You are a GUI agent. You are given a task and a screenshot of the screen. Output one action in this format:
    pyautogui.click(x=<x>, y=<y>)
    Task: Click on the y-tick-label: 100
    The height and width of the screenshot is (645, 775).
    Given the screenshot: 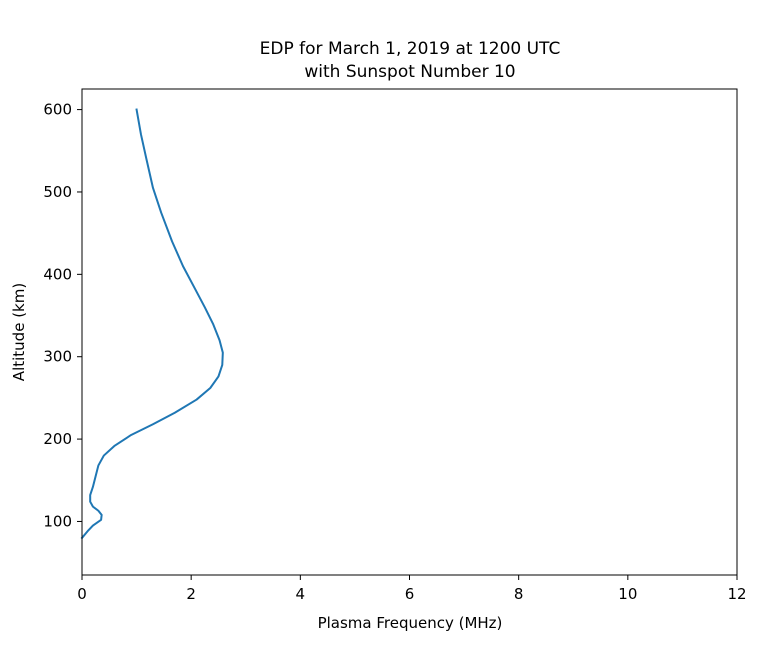 What is the action you would take?
    pyautogui.click(x=57, y=521)
    